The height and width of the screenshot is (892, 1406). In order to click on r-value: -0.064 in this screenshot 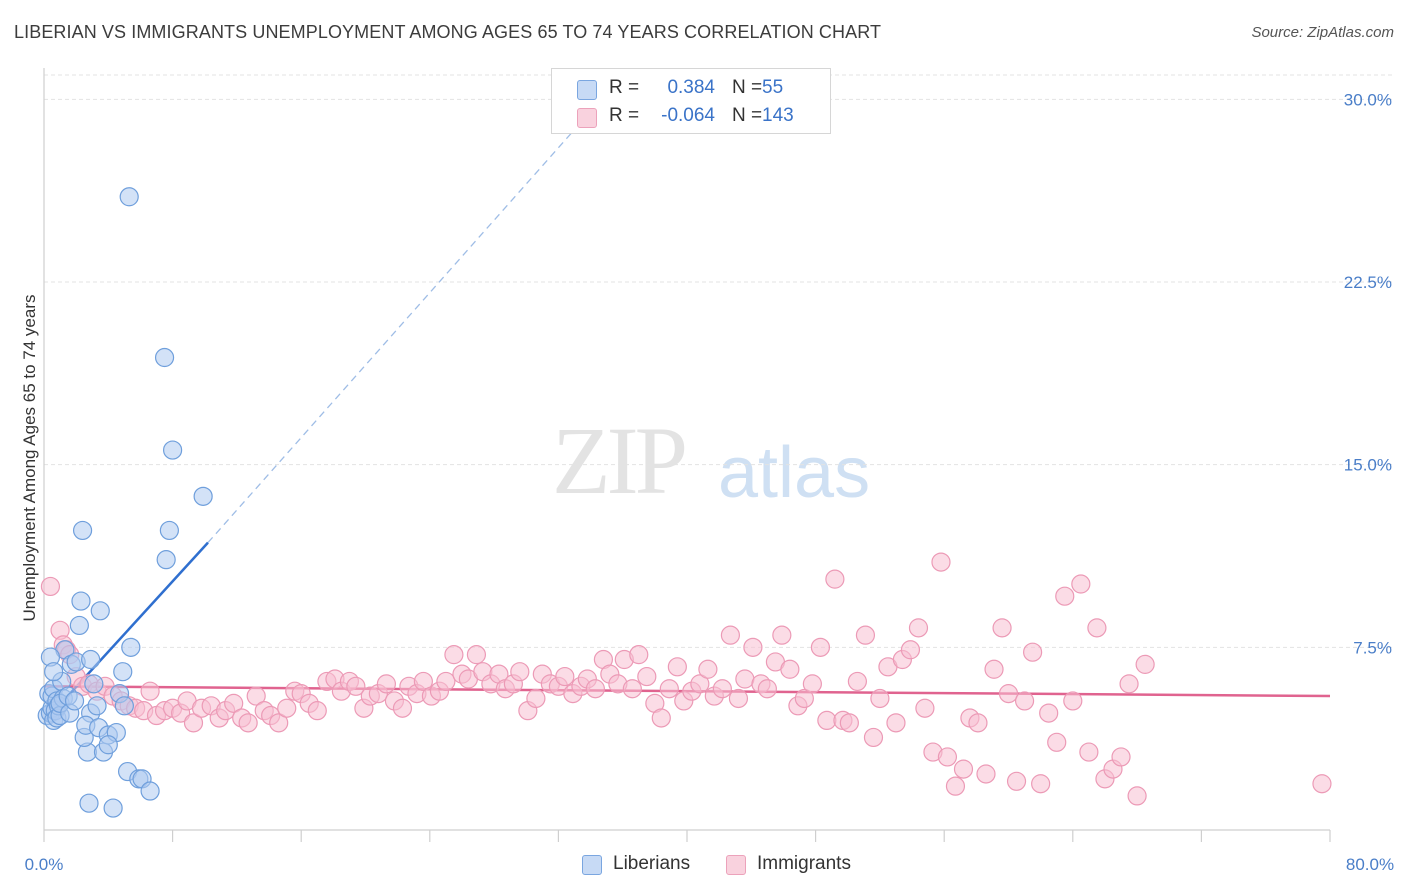, I will do `click(688, 115)`.